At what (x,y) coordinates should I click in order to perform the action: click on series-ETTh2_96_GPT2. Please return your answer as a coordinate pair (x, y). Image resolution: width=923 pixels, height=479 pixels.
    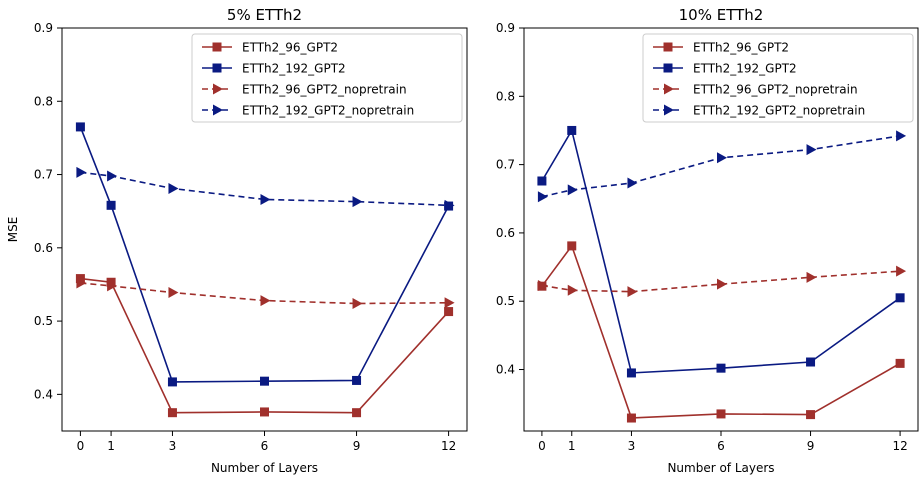
    Looking at the image, I should click on (264, 346).